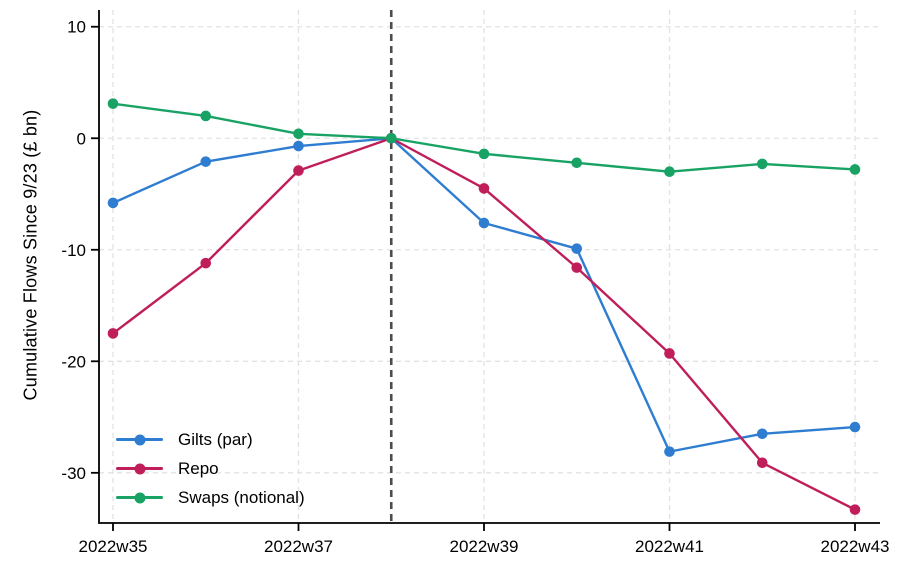 The width and height of the screenshot is (901, 561). What do you see at coordinates (73, 473) in the screenshot?
I see `y-tick-label: -30` at bounding box center [73, 473].